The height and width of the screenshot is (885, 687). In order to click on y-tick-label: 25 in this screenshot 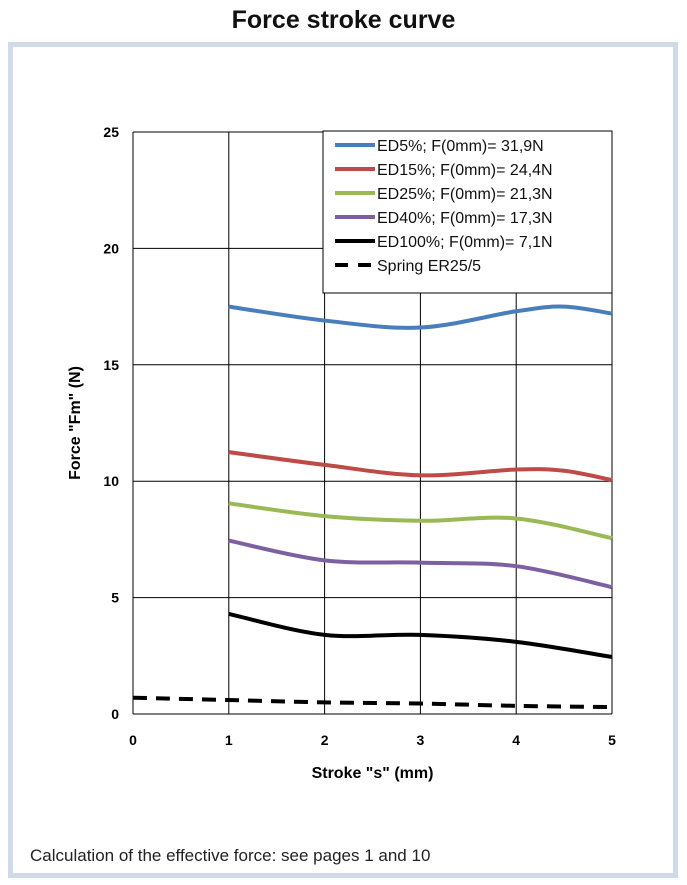, I will do `click(111, 132)`.